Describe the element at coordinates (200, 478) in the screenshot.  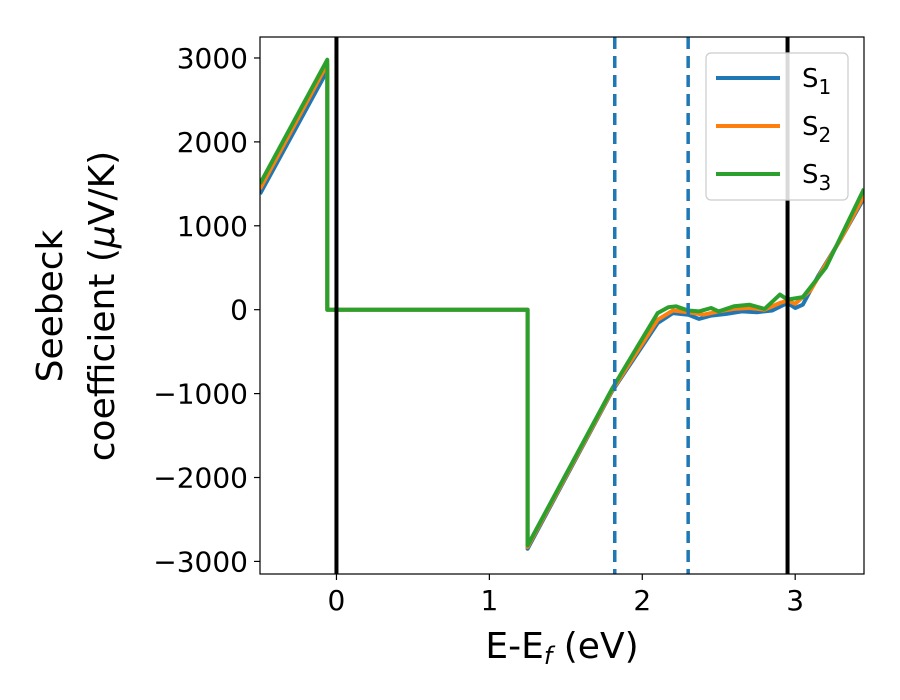
I see `y-tick-label: −2000` at that location.